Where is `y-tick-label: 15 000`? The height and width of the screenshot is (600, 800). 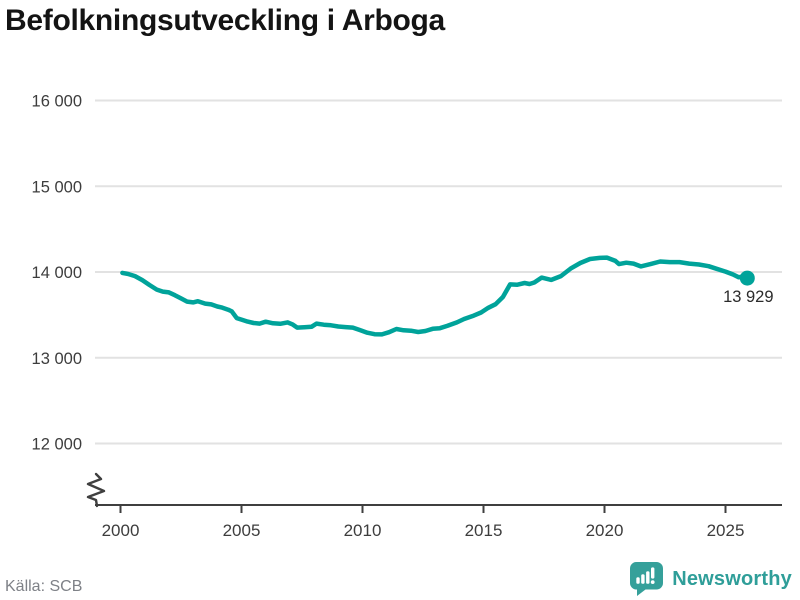 y-tick-label: 15 000 is located at coordinates (57, 187).